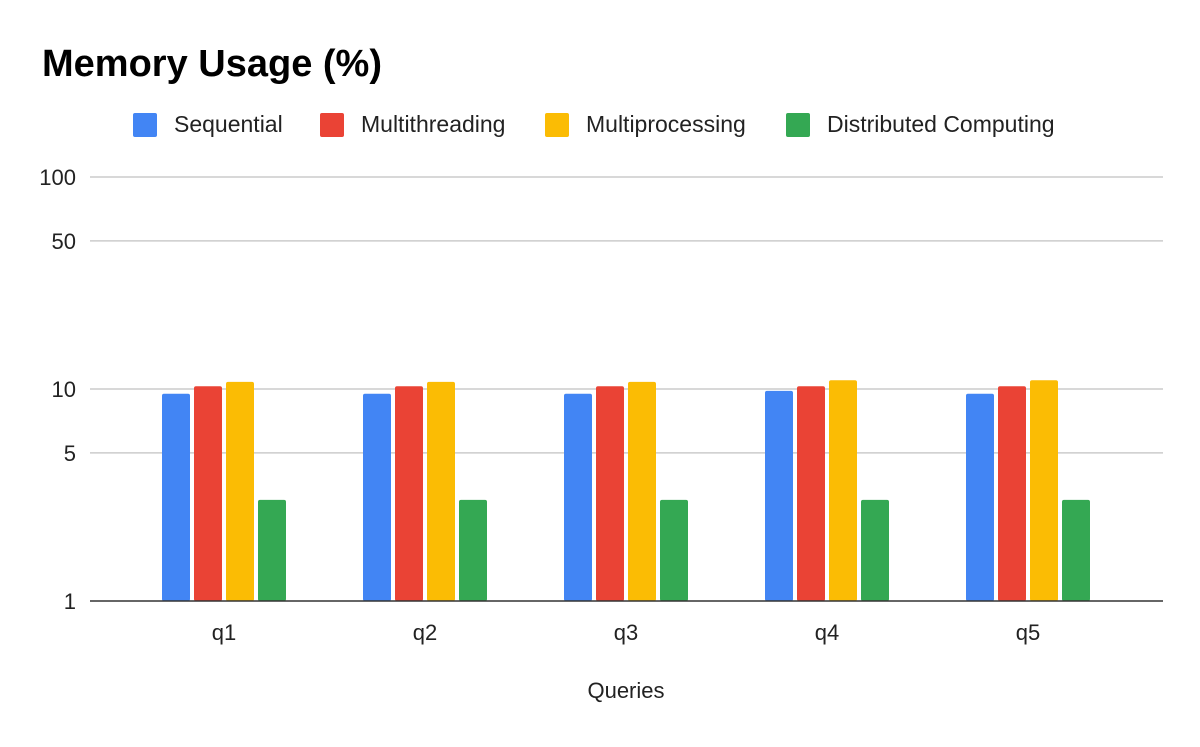 This screenshot has height=747, width=1200. Describe the element at coordinates (57, 177) in the screenshot. I see `y-tick-label: 100` at that location.